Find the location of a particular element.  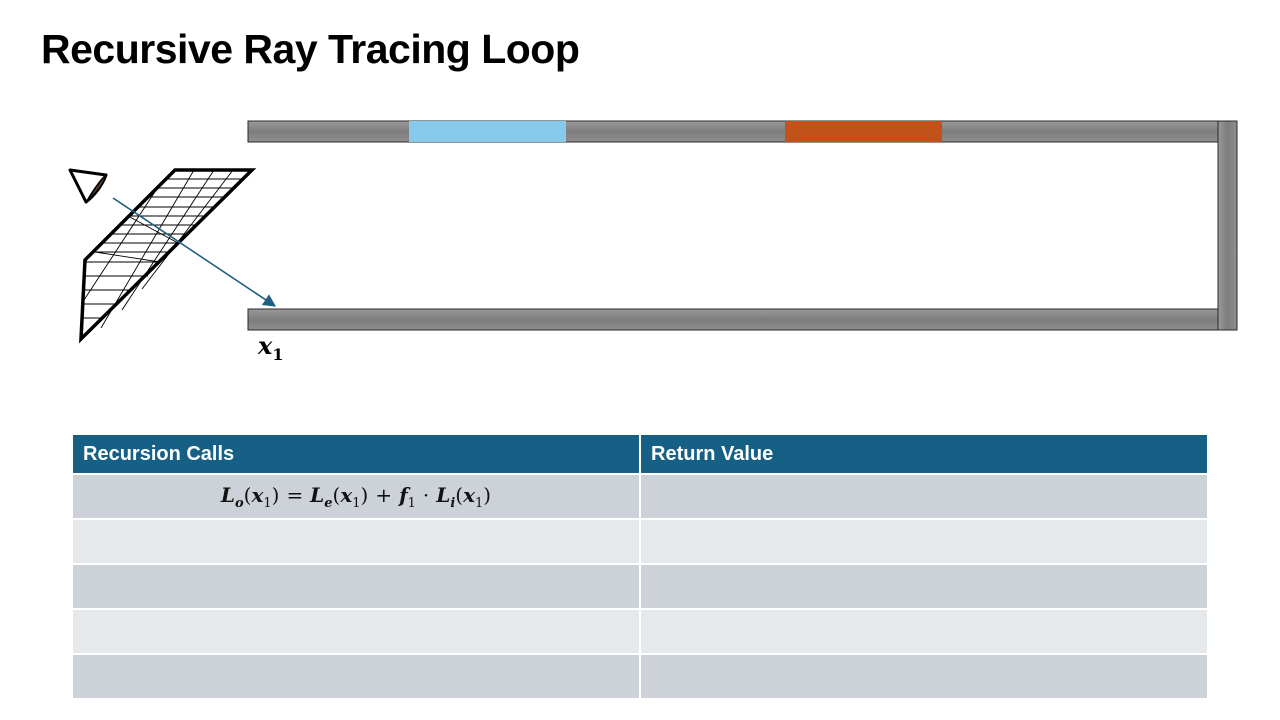

rendering-equation: Lo(x1) = Le(x1) + f1 · Li(x1) is located at coordinates (356, 496).